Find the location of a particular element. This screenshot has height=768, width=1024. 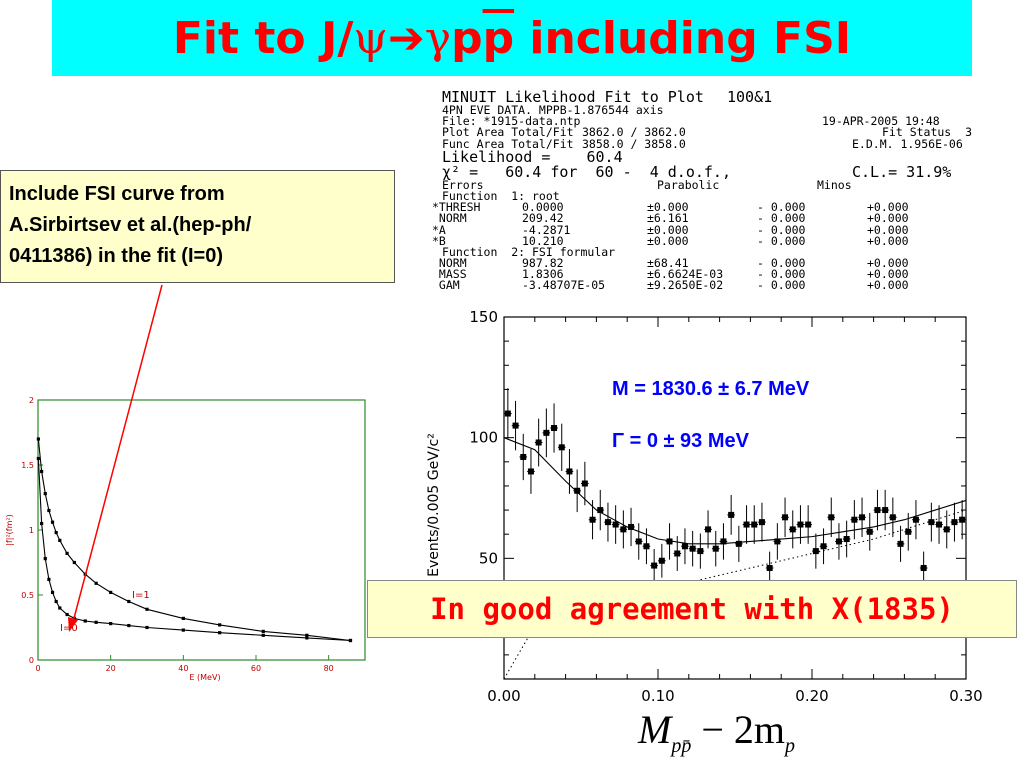

title-psi: ψ is located at coordinates (370, 38).